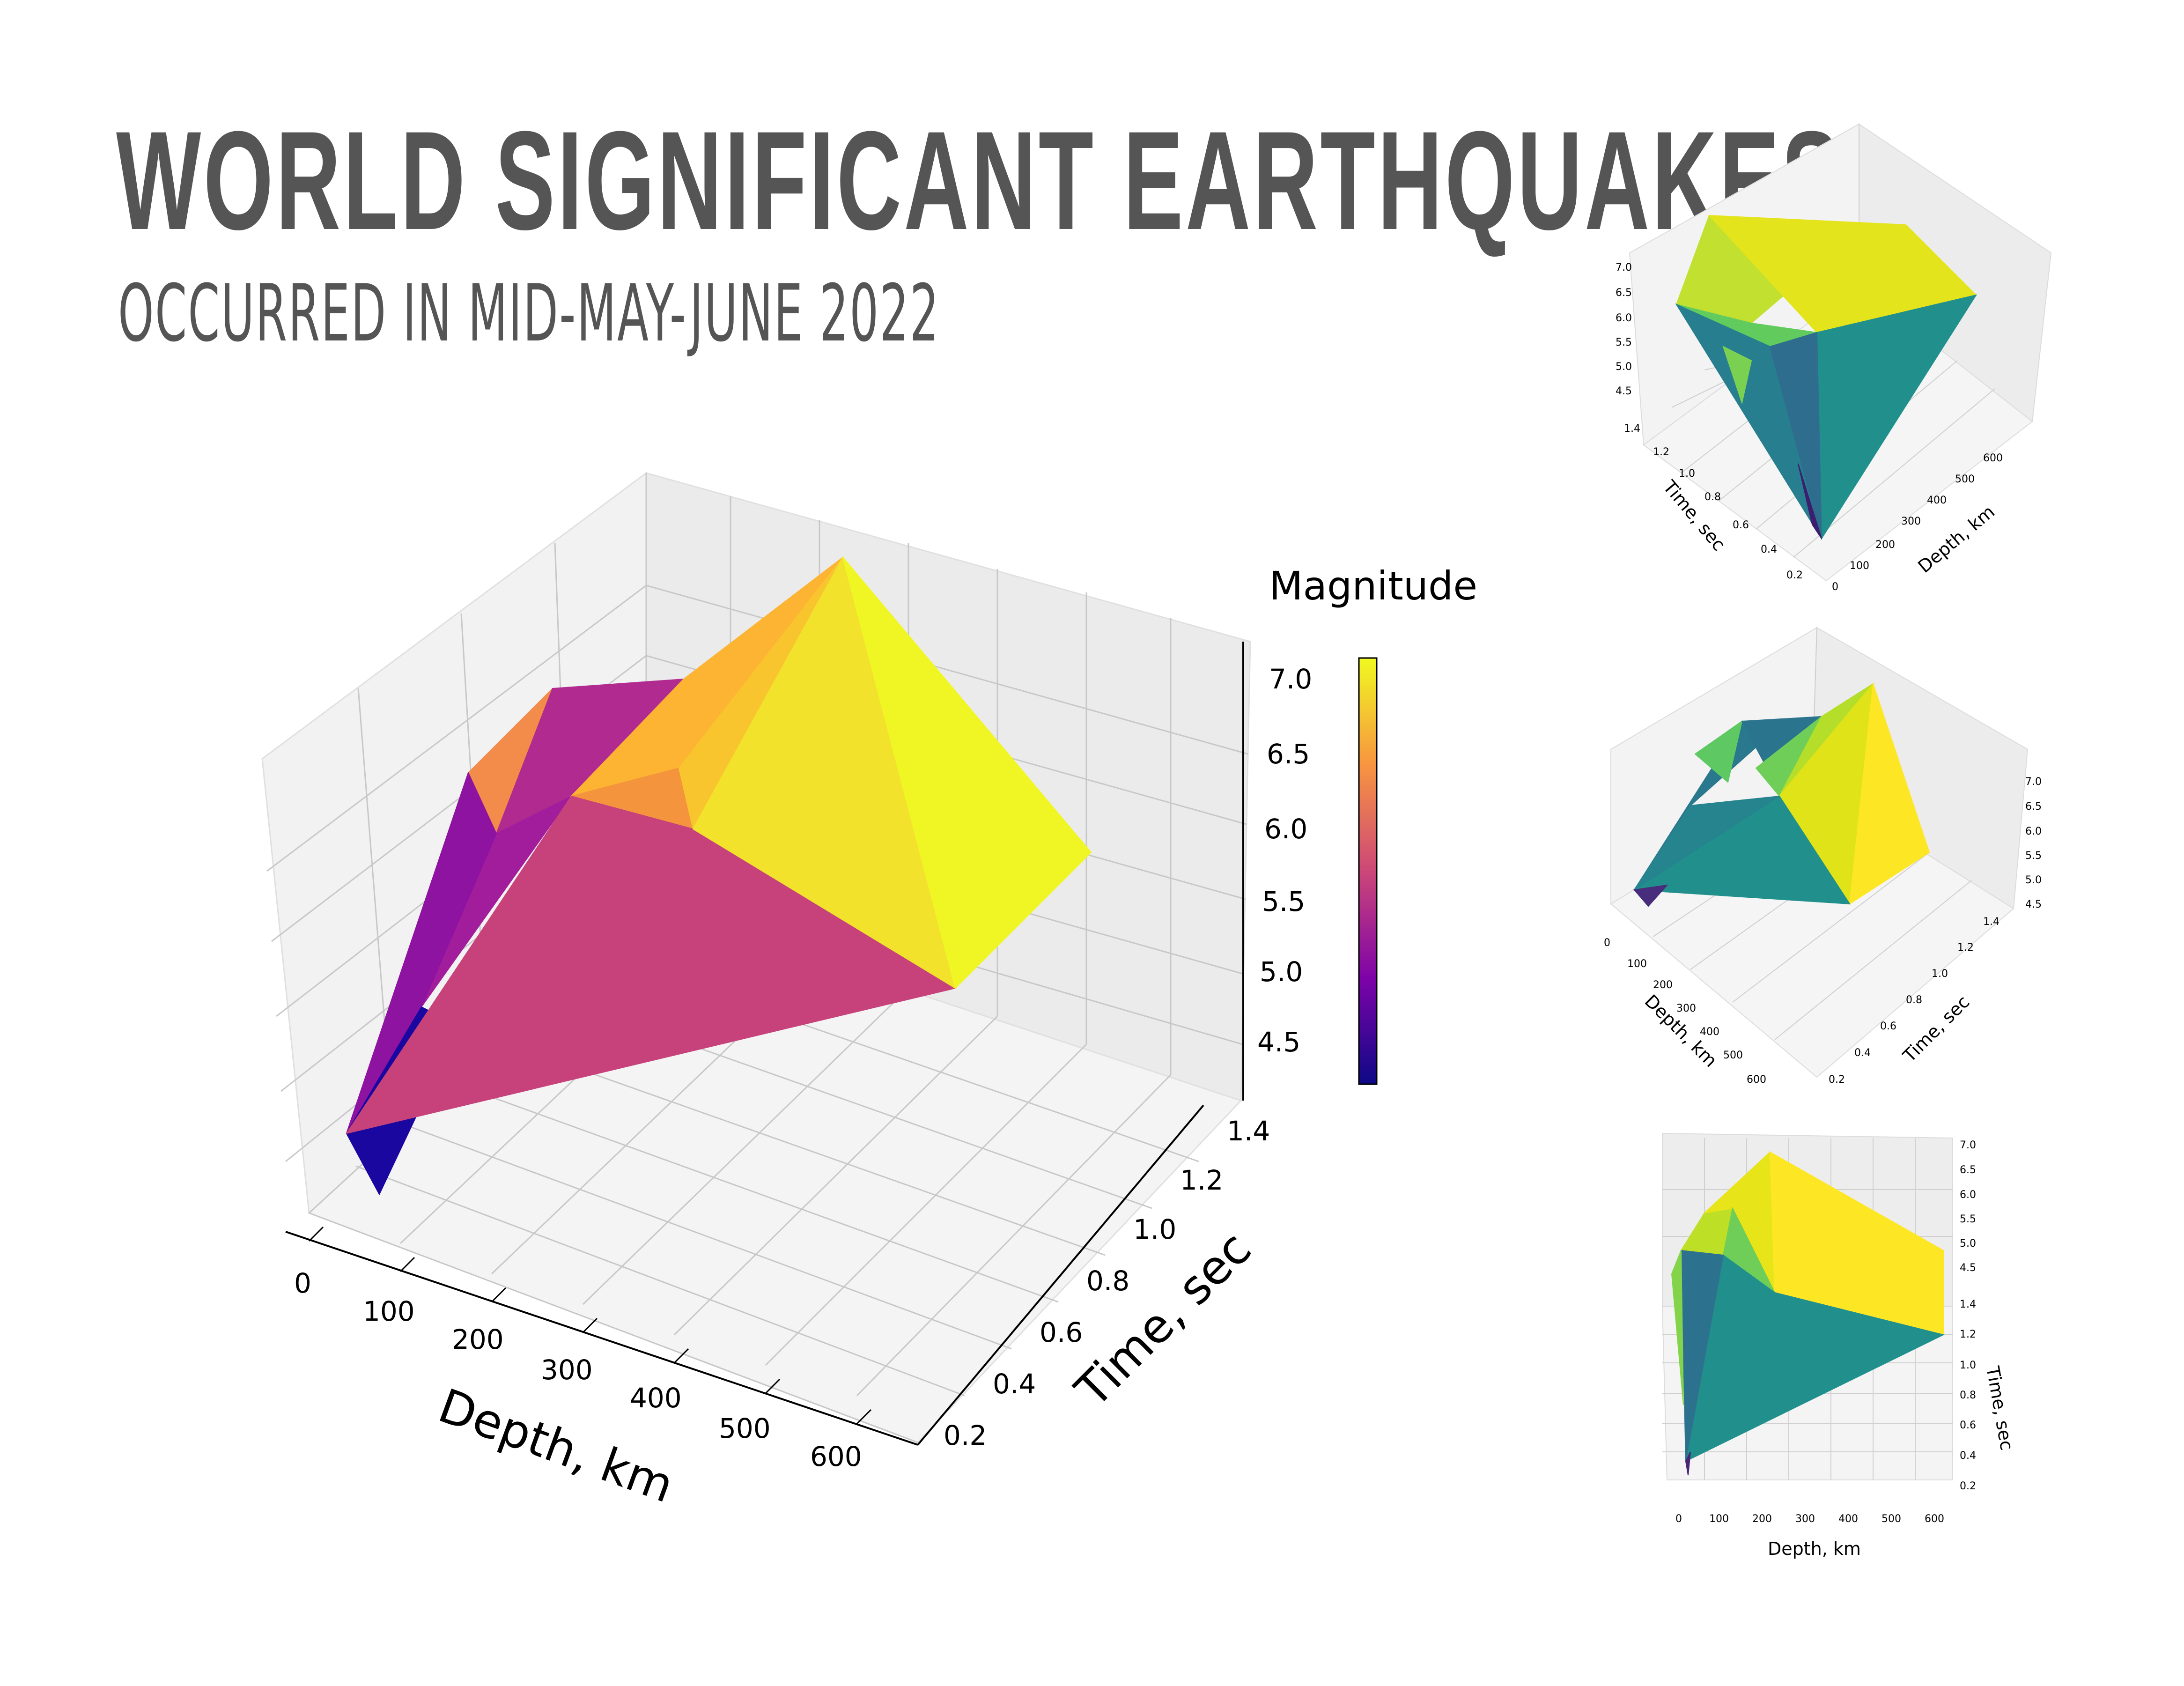  I want to click on view-middle-x-tick: 600, so click(1756, 1080).